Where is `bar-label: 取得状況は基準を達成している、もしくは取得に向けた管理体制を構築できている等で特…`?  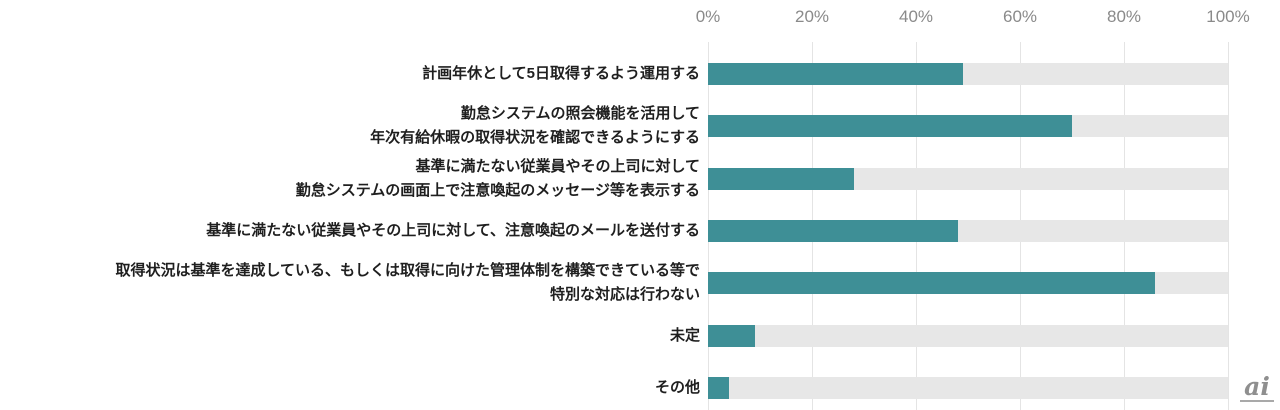 bar-label: 取得状況は基準を達成している、もしくは取得に向けた管理体制を構築できている等で特… is located at coordinates (350, 283).